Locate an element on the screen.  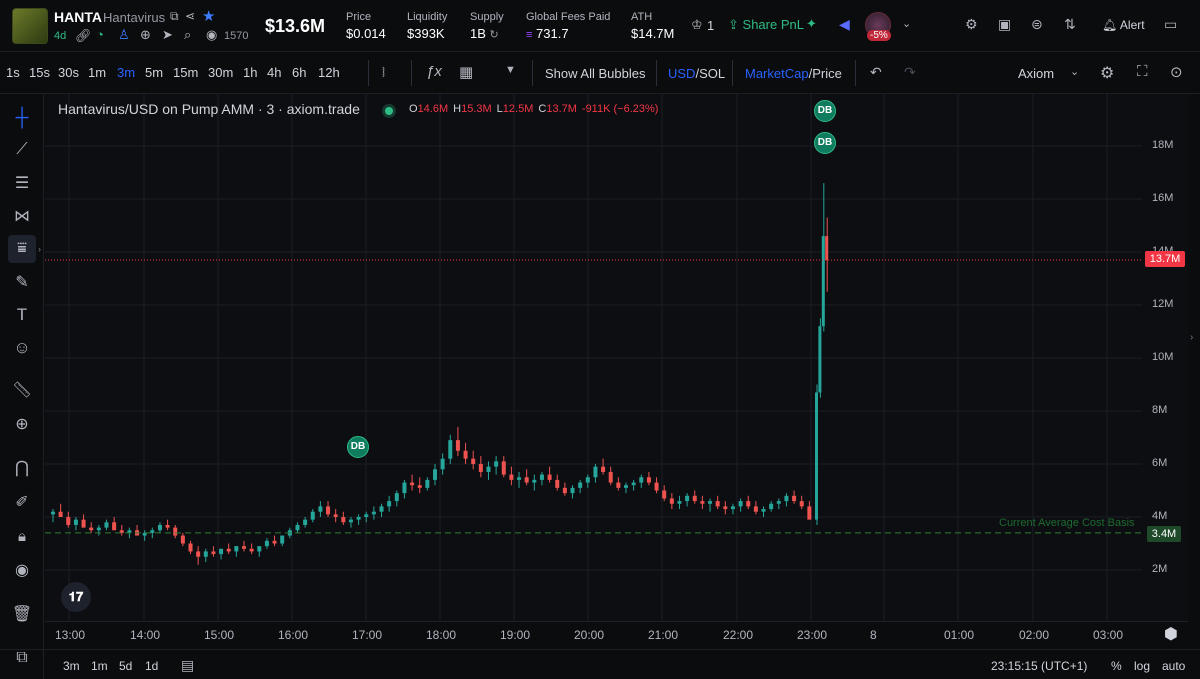
timeframe-3m: 3m is located at coordinates (126, 72).